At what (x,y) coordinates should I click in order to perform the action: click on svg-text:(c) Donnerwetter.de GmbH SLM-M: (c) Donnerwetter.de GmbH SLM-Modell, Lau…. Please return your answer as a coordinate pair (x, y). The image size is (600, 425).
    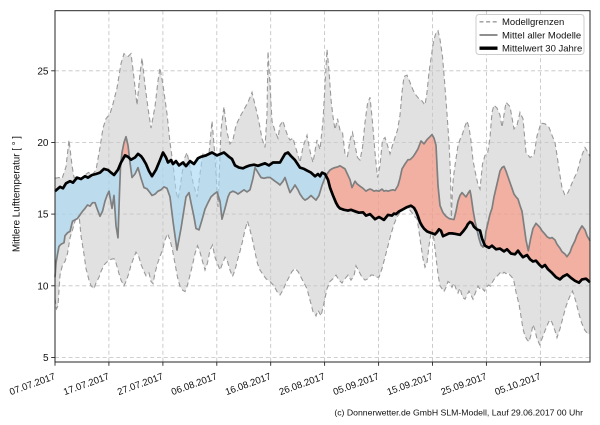
    Looking at the image, I should click on (458, 412).